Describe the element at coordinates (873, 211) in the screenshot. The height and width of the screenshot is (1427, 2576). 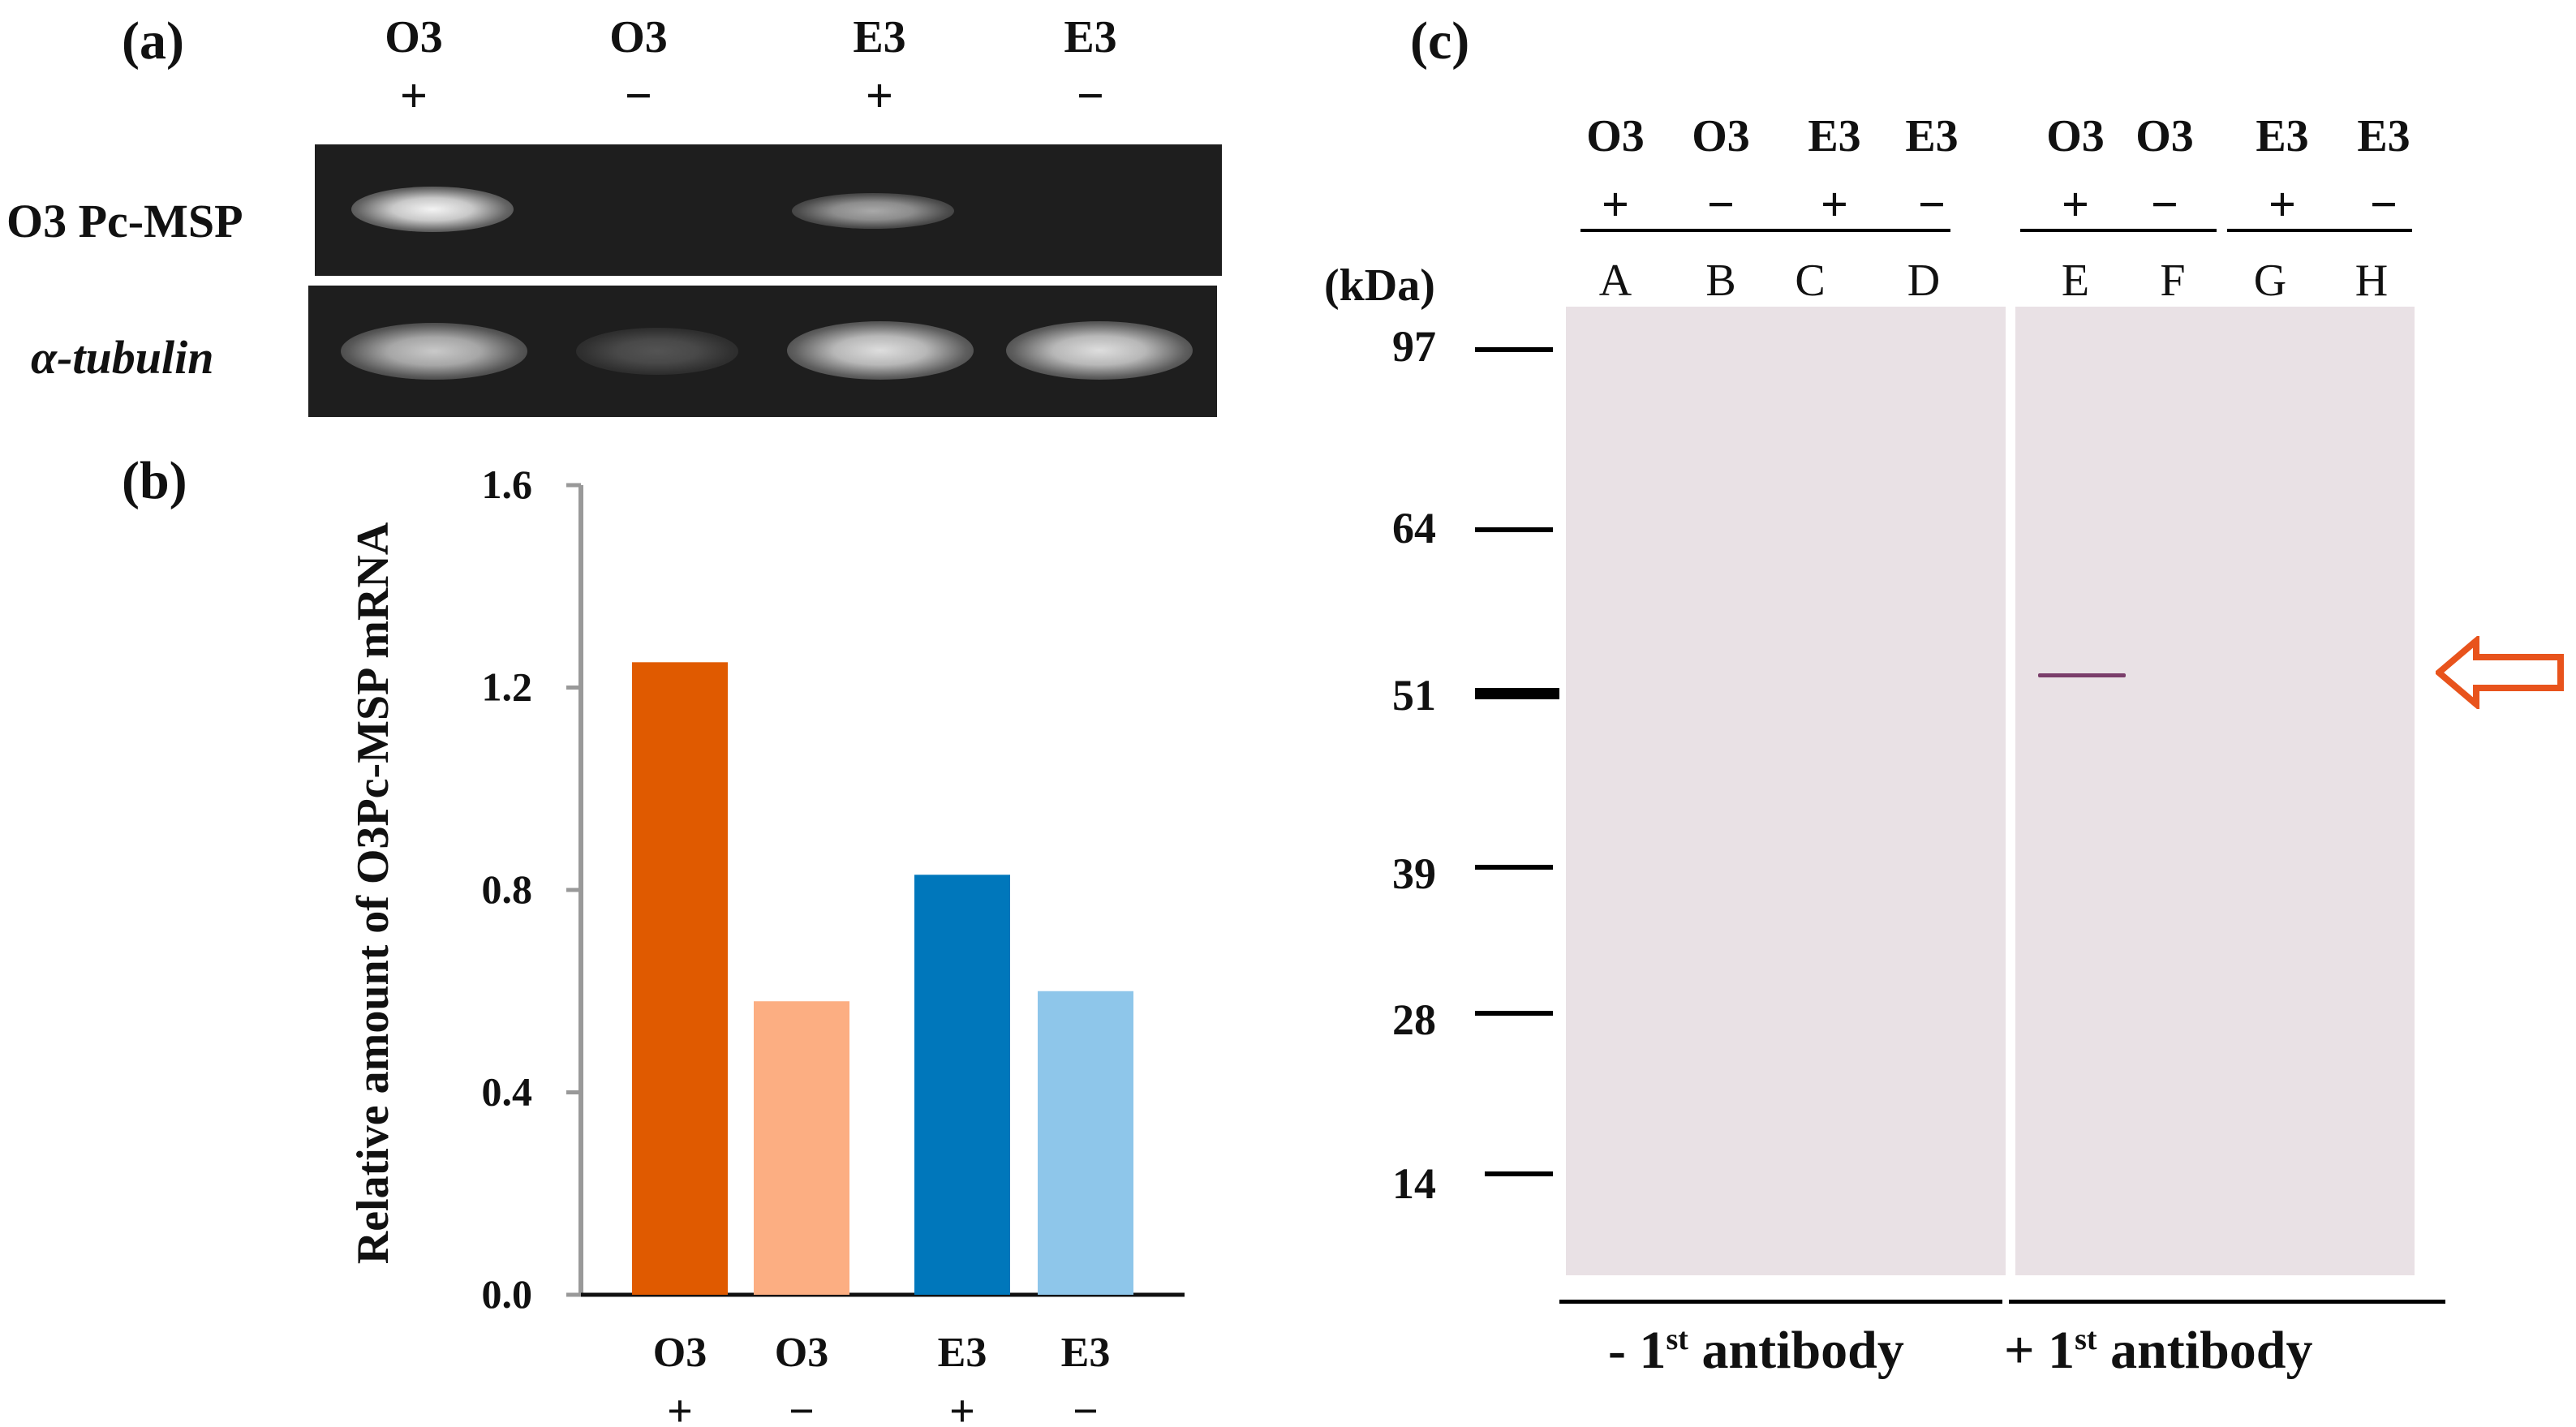
I see `gel-a-band-e3-plus` at that location.